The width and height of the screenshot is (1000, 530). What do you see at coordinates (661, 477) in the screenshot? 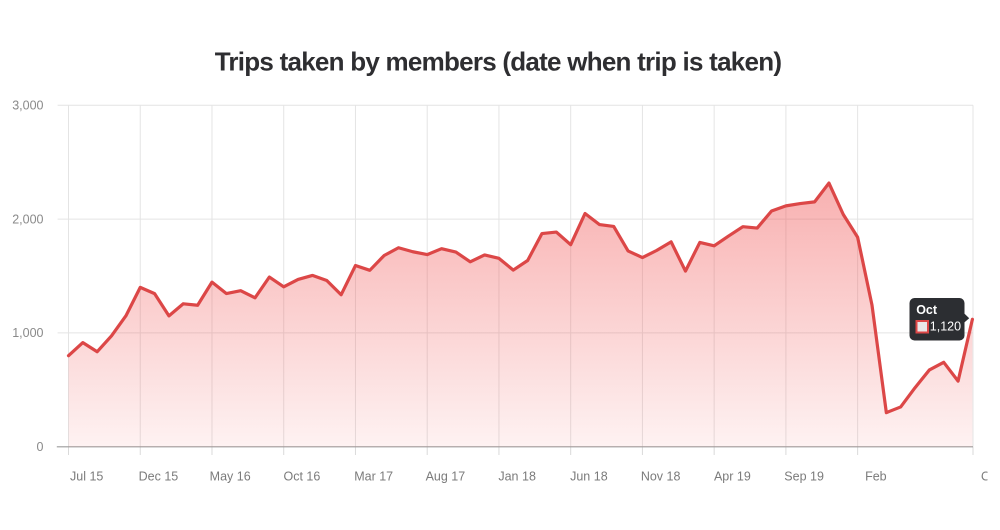
I see `svg-text: Nov 18` at bounding box center [661, 477].